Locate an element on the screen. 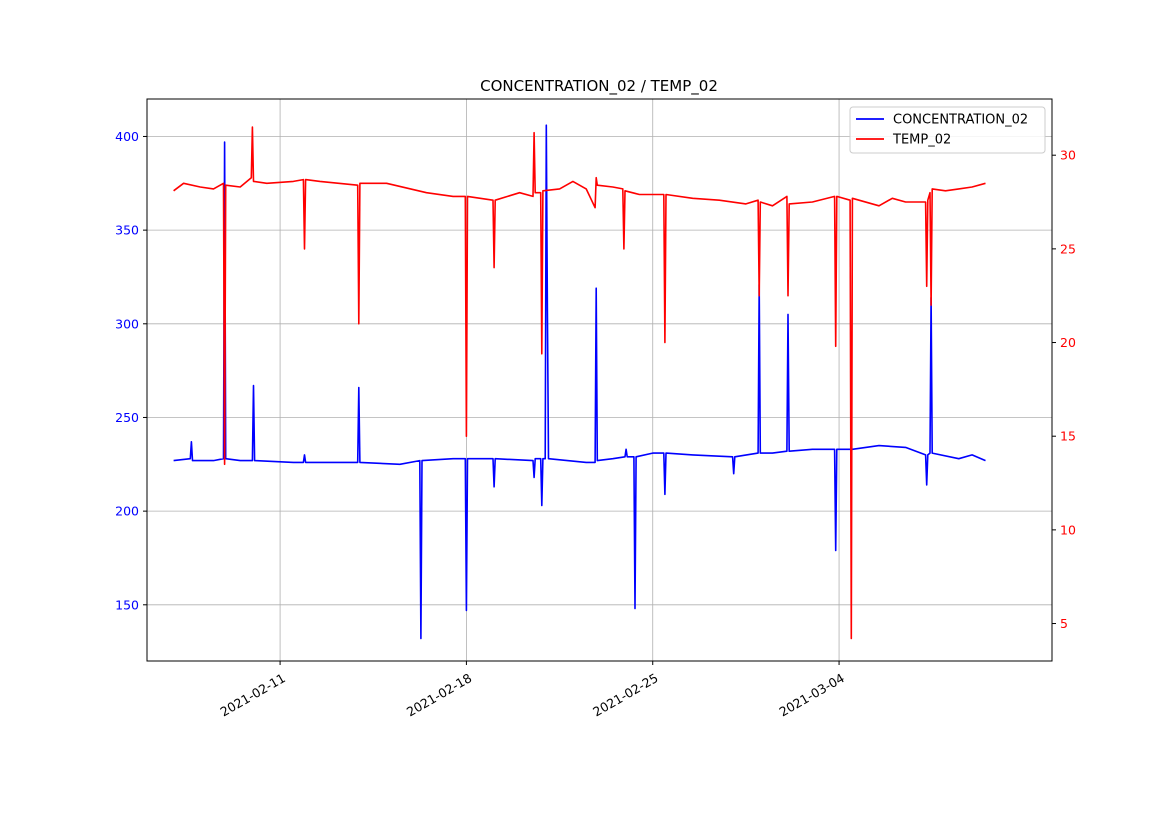  y-right-tick-label: 10 is located at coordinates (1068, 529).